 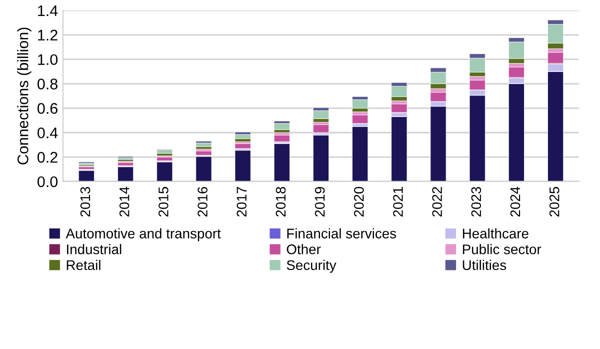 What do you see at coordinates (48, 60) in the screenshot?
I see `y-tick-label: 1.0` at bounding box center [48, 60].